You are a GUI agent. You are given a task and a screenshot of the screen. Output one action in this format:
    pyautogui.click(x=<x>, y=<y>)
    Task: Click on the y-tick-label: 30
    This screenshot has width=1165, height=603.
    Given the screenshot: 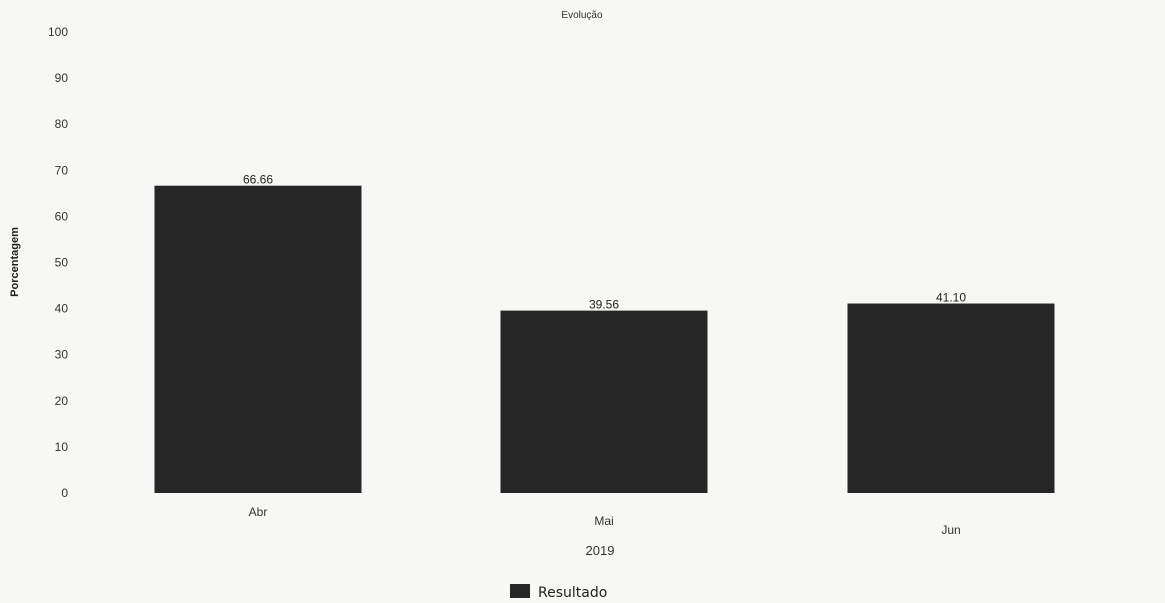 What is the action you would take?
    pyautogui.click(x=62, y=355)
    